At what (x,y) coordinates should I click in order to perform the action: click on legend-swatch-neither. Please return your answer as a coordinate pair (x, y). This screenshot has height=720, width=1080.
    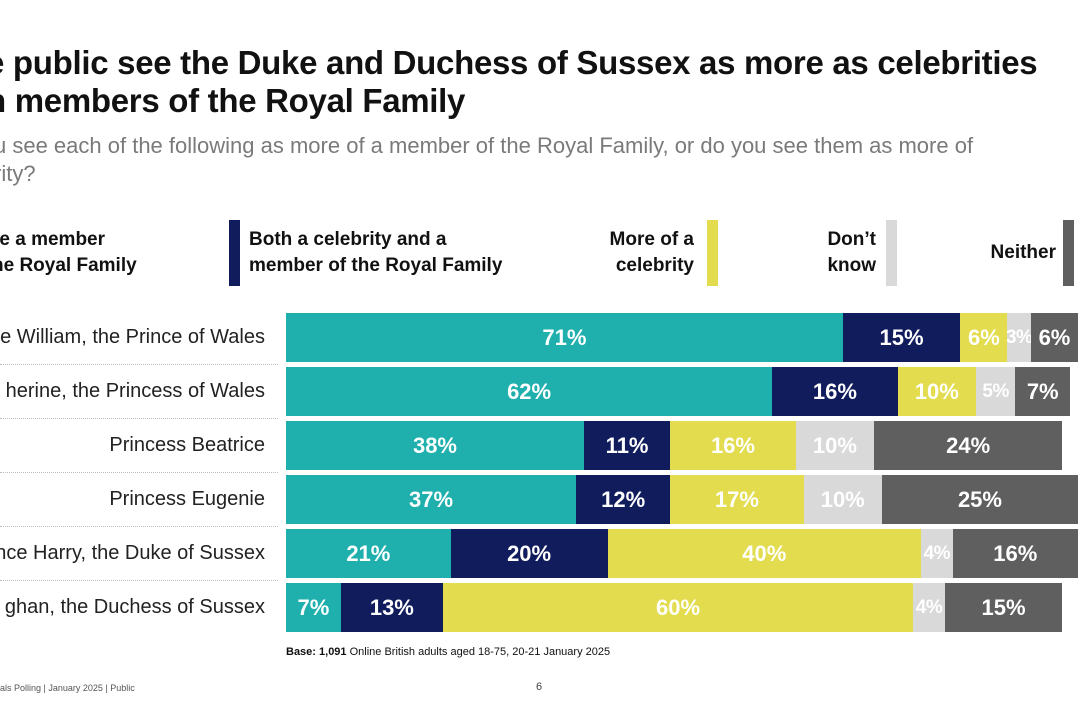
    Looking at the image, I should click on (1068, 253).